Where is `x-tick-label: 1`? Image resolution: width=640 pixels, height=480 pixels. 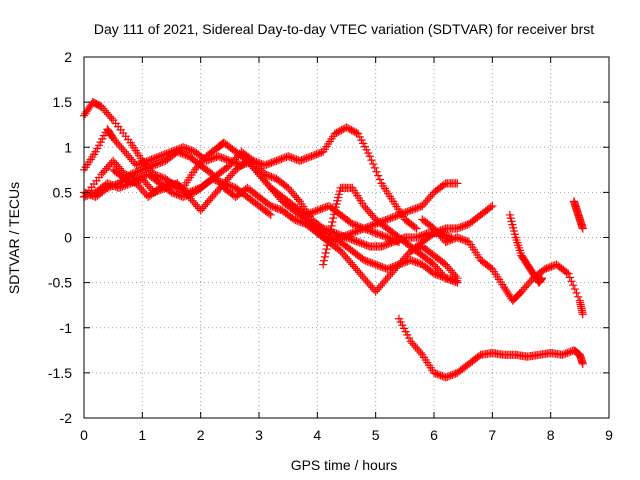
x-tick-label: 1 is located at coordinates (142, 435).